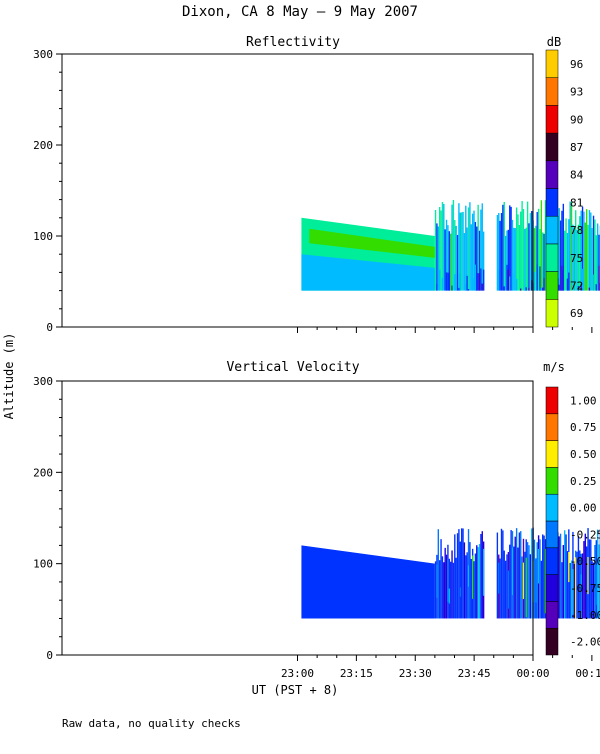 The height and width of the screenshot is (754, 600). I want to click on reflectivity-title: Reflectivity, so click(293, 42).